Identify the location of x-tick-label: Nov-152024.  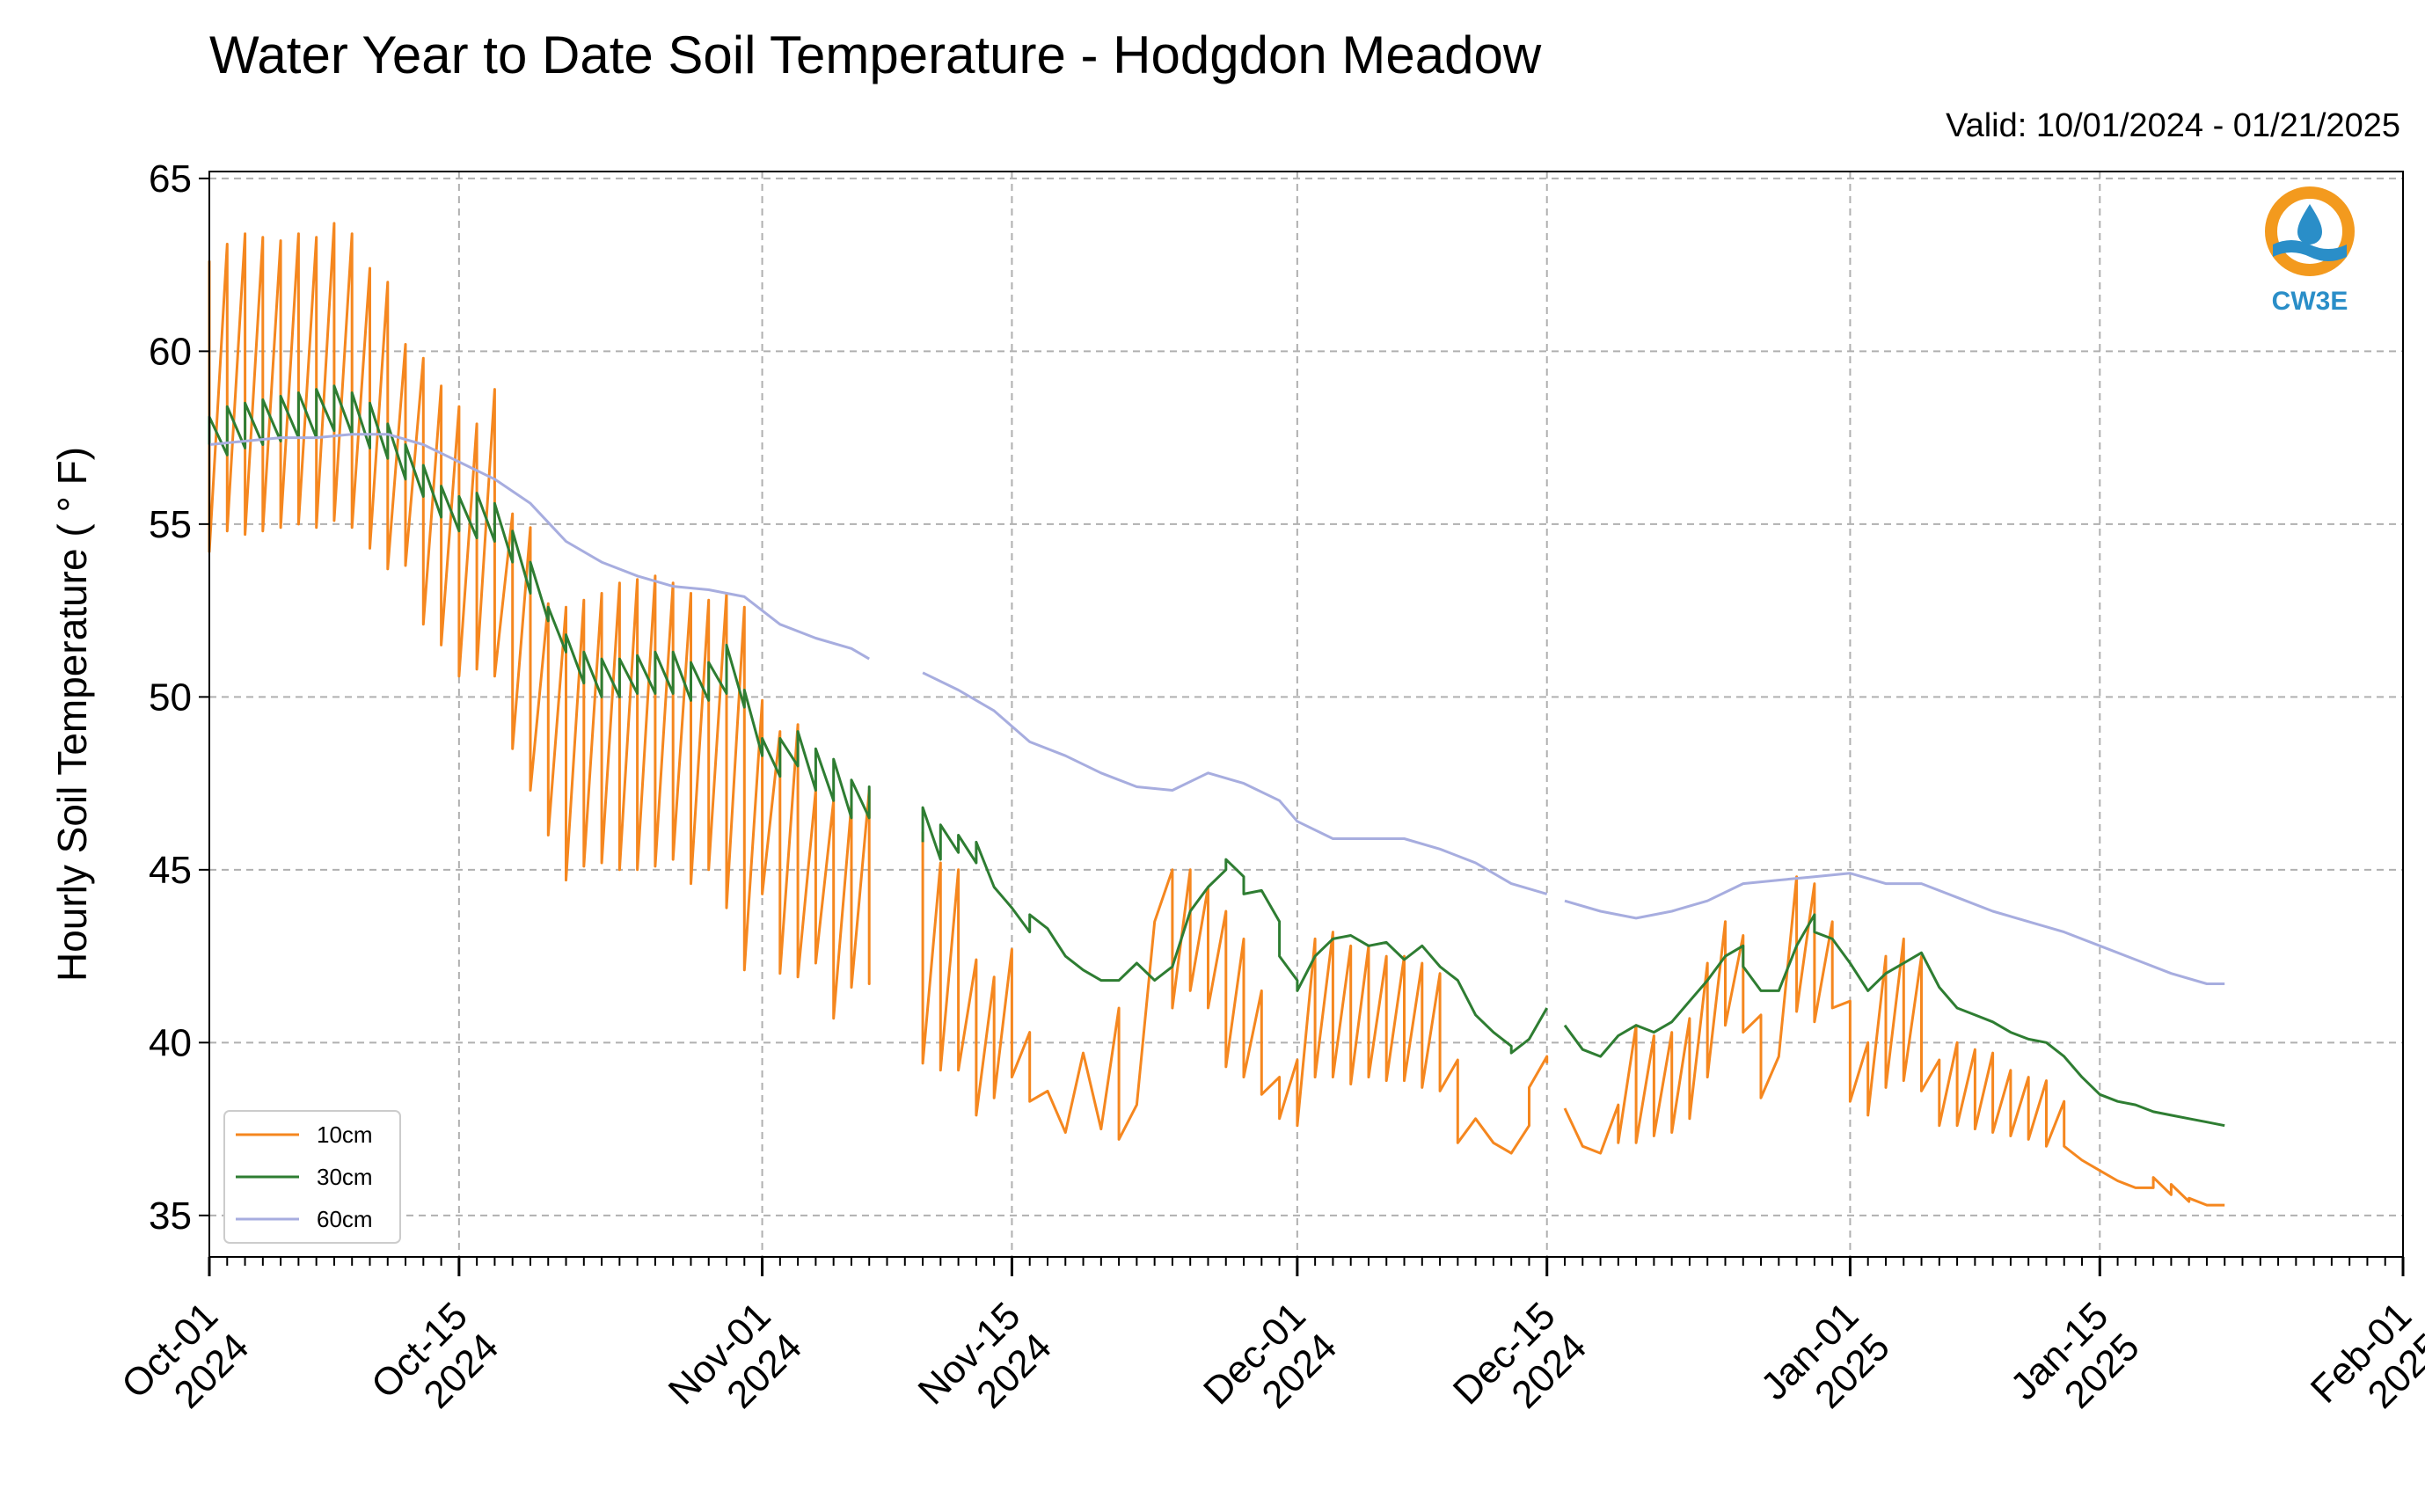
(985, 1368).